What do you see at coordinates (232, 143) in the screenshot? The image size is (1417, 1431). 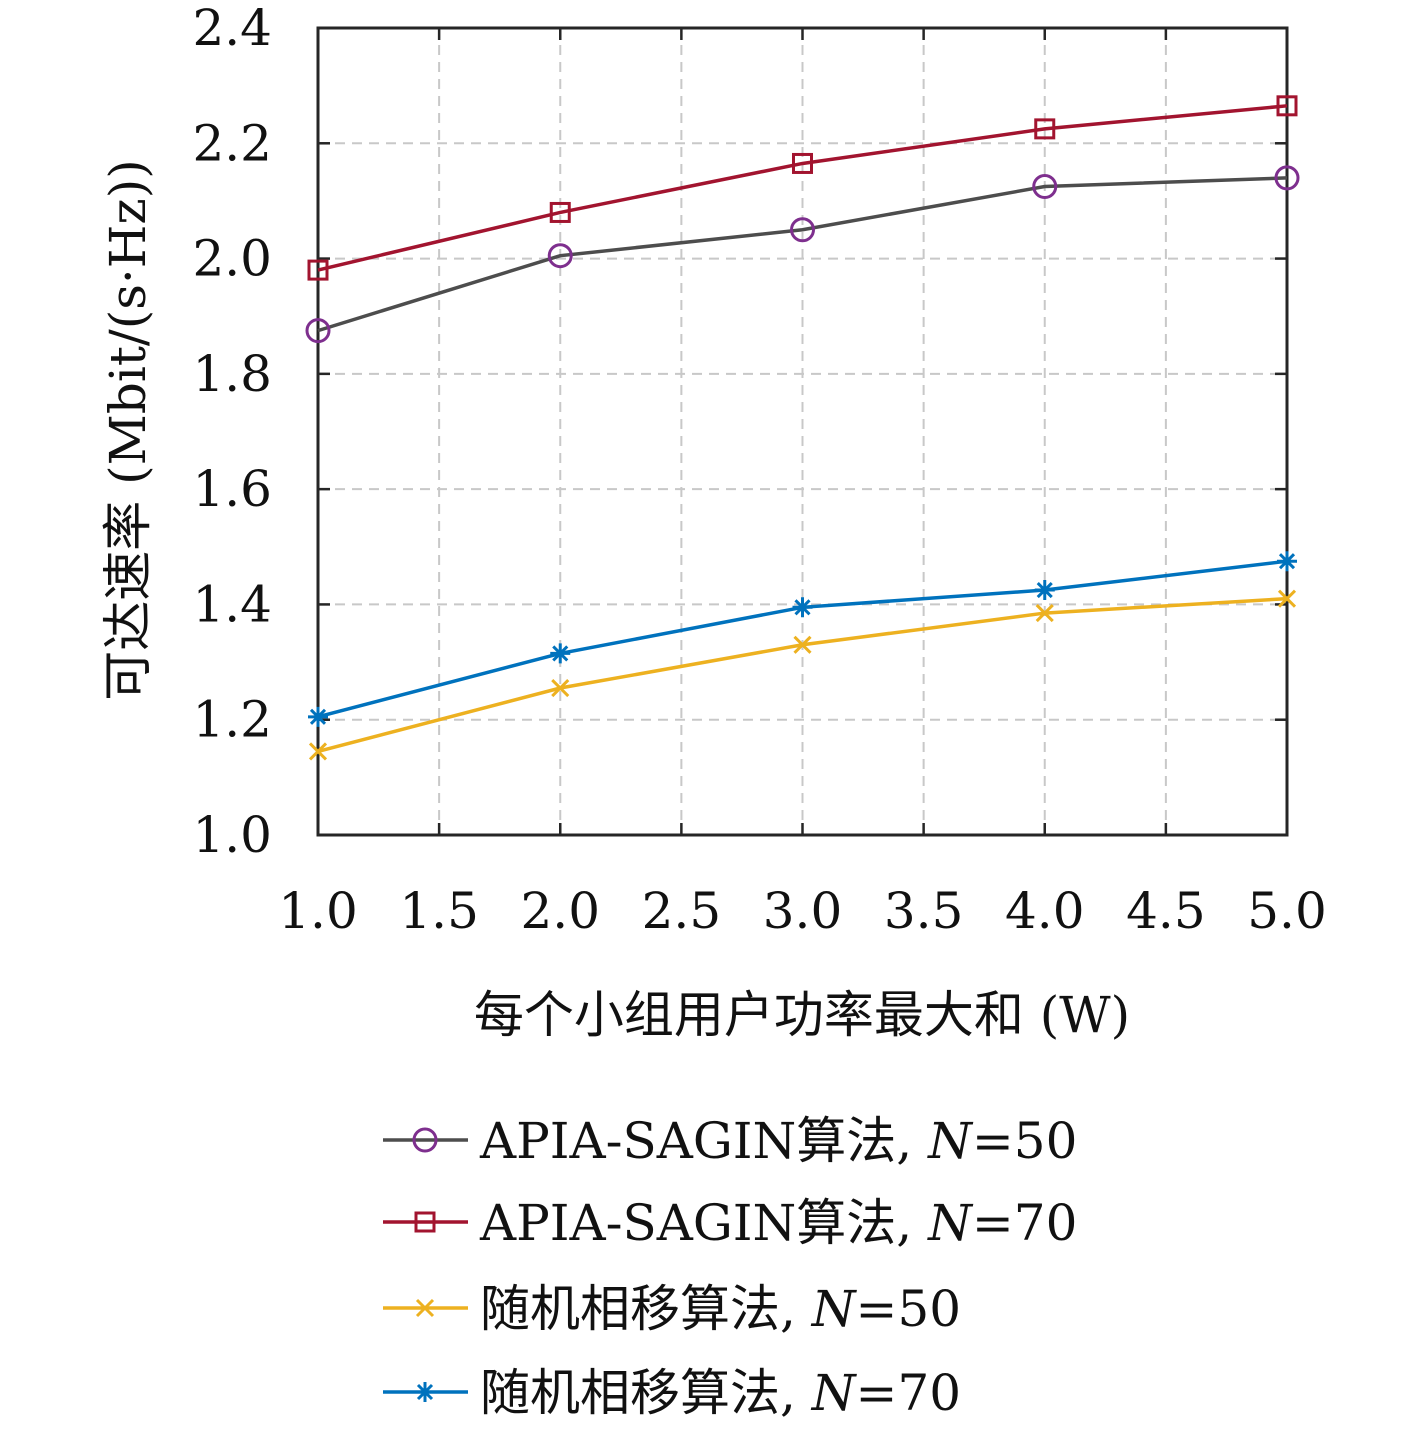 I see `y-tick-label: 2.2` at bounding box center [232, 143].